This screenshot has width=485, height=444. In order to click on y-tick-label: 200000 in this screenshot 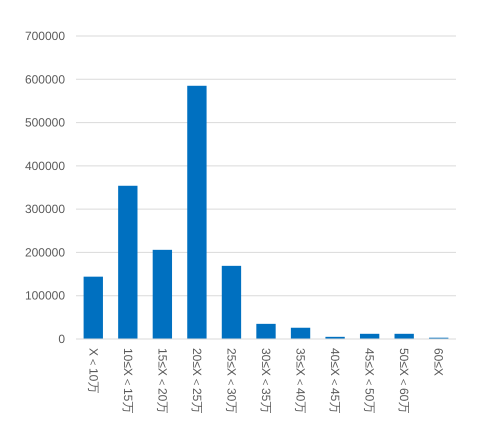, I will do `click(45, 252)`.